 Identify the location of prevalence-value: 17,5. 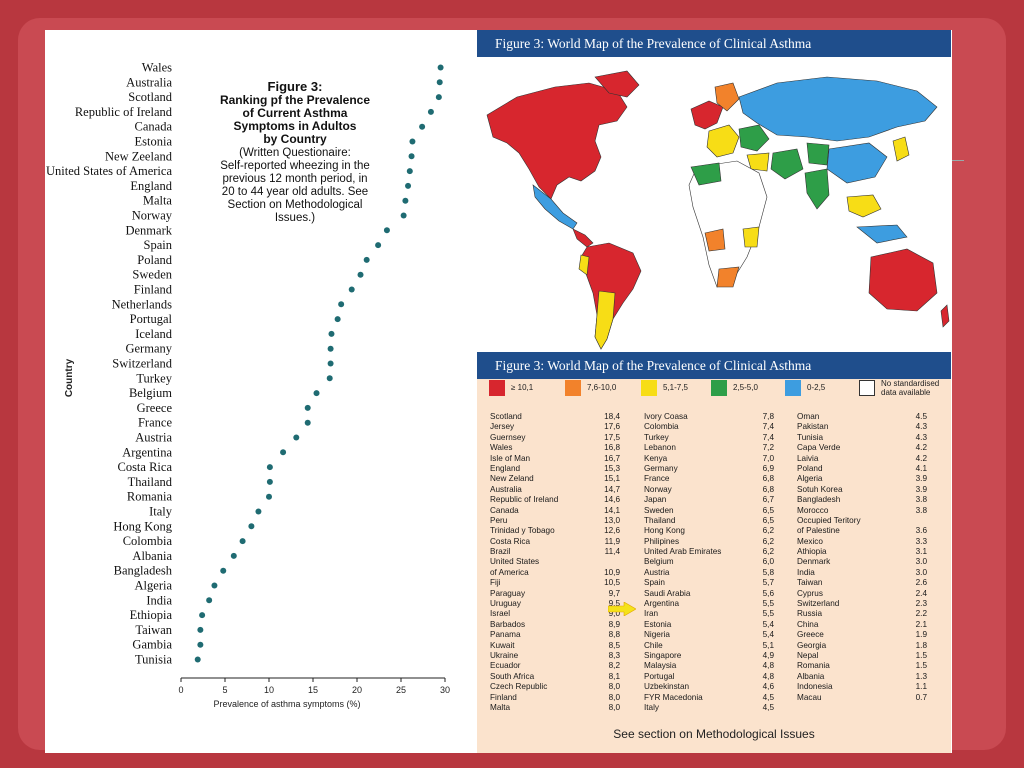
(612, 437).